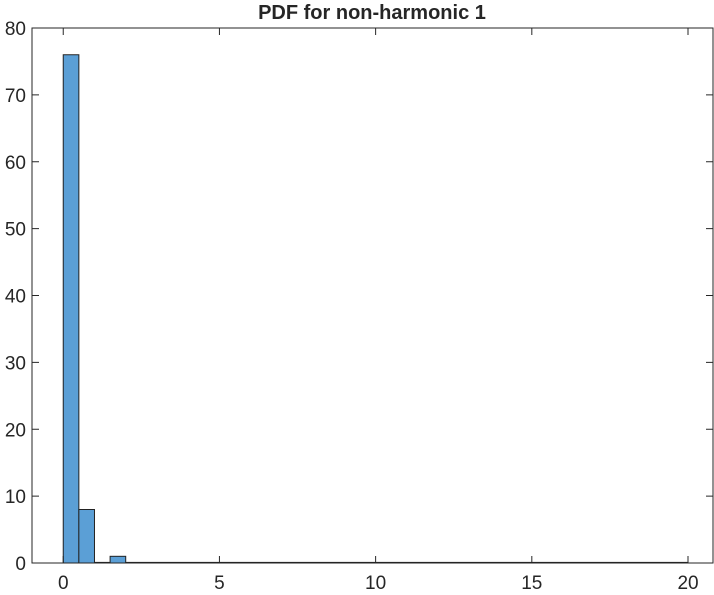 The height and width of the screenshot is (595, 714). I want to click on x-tick-label-15: 15, so click(531, 583).